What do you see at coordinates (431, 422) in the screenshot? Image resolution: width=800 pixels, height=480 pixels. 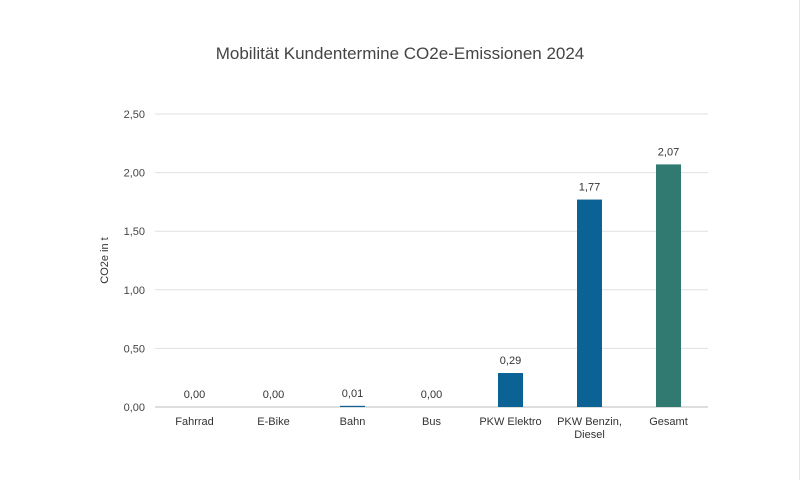 I see `x-tick-label: Bus` at bounding box center [431, 422].